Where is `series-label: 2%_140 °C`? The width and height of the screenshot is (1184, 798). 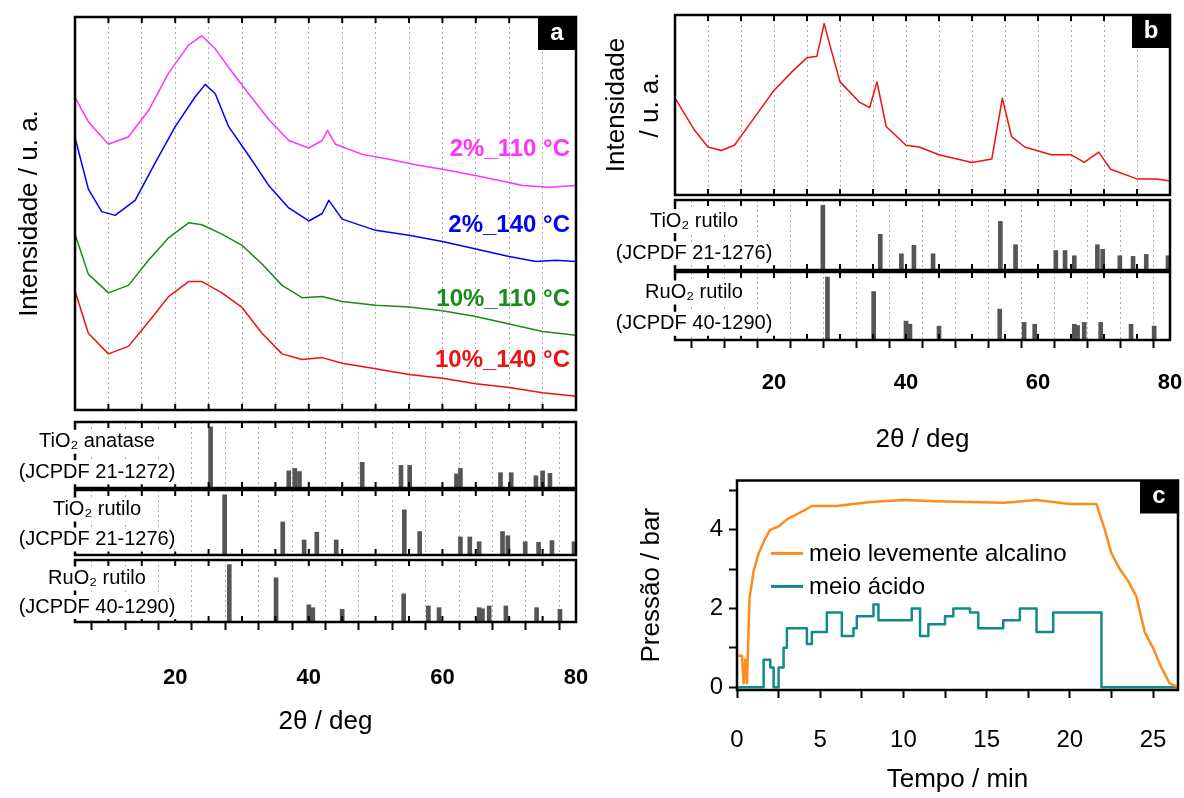 series-label: 2%_140 °C is located at coordinates (509, 224).